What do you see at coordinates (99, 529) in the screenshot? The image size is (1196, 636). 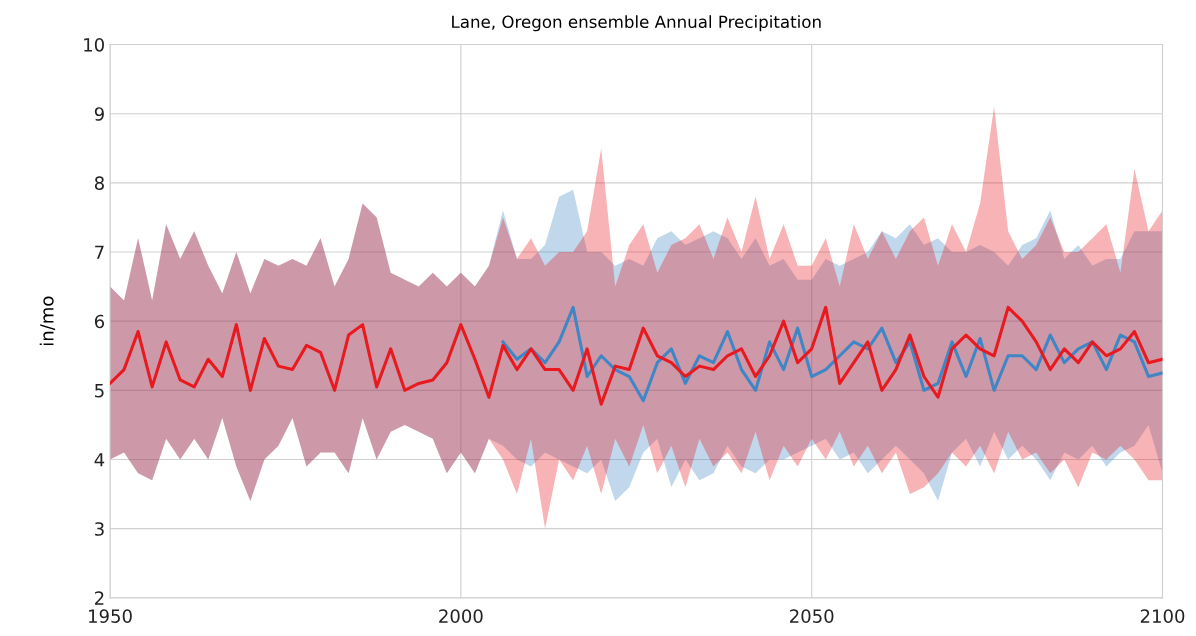 I see `y-tick-label: 3` at bounding box center [99, 529].